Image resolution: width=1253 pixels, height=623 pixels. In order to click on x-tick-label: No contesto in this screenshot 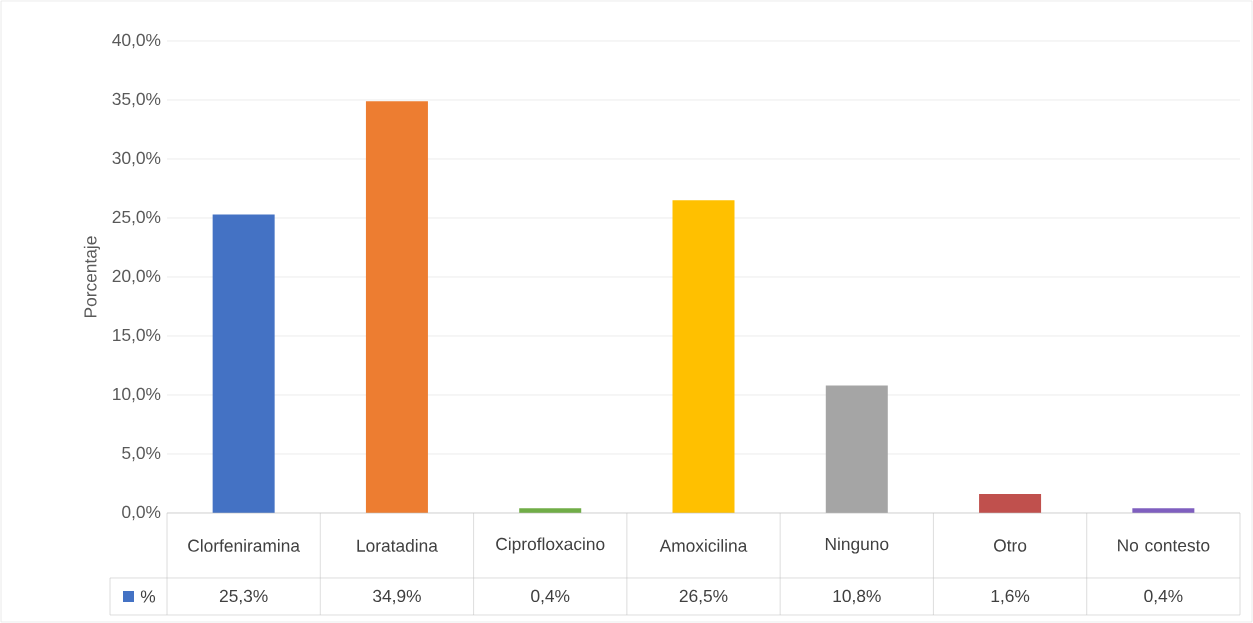, I will do `click(1164, 545)`.